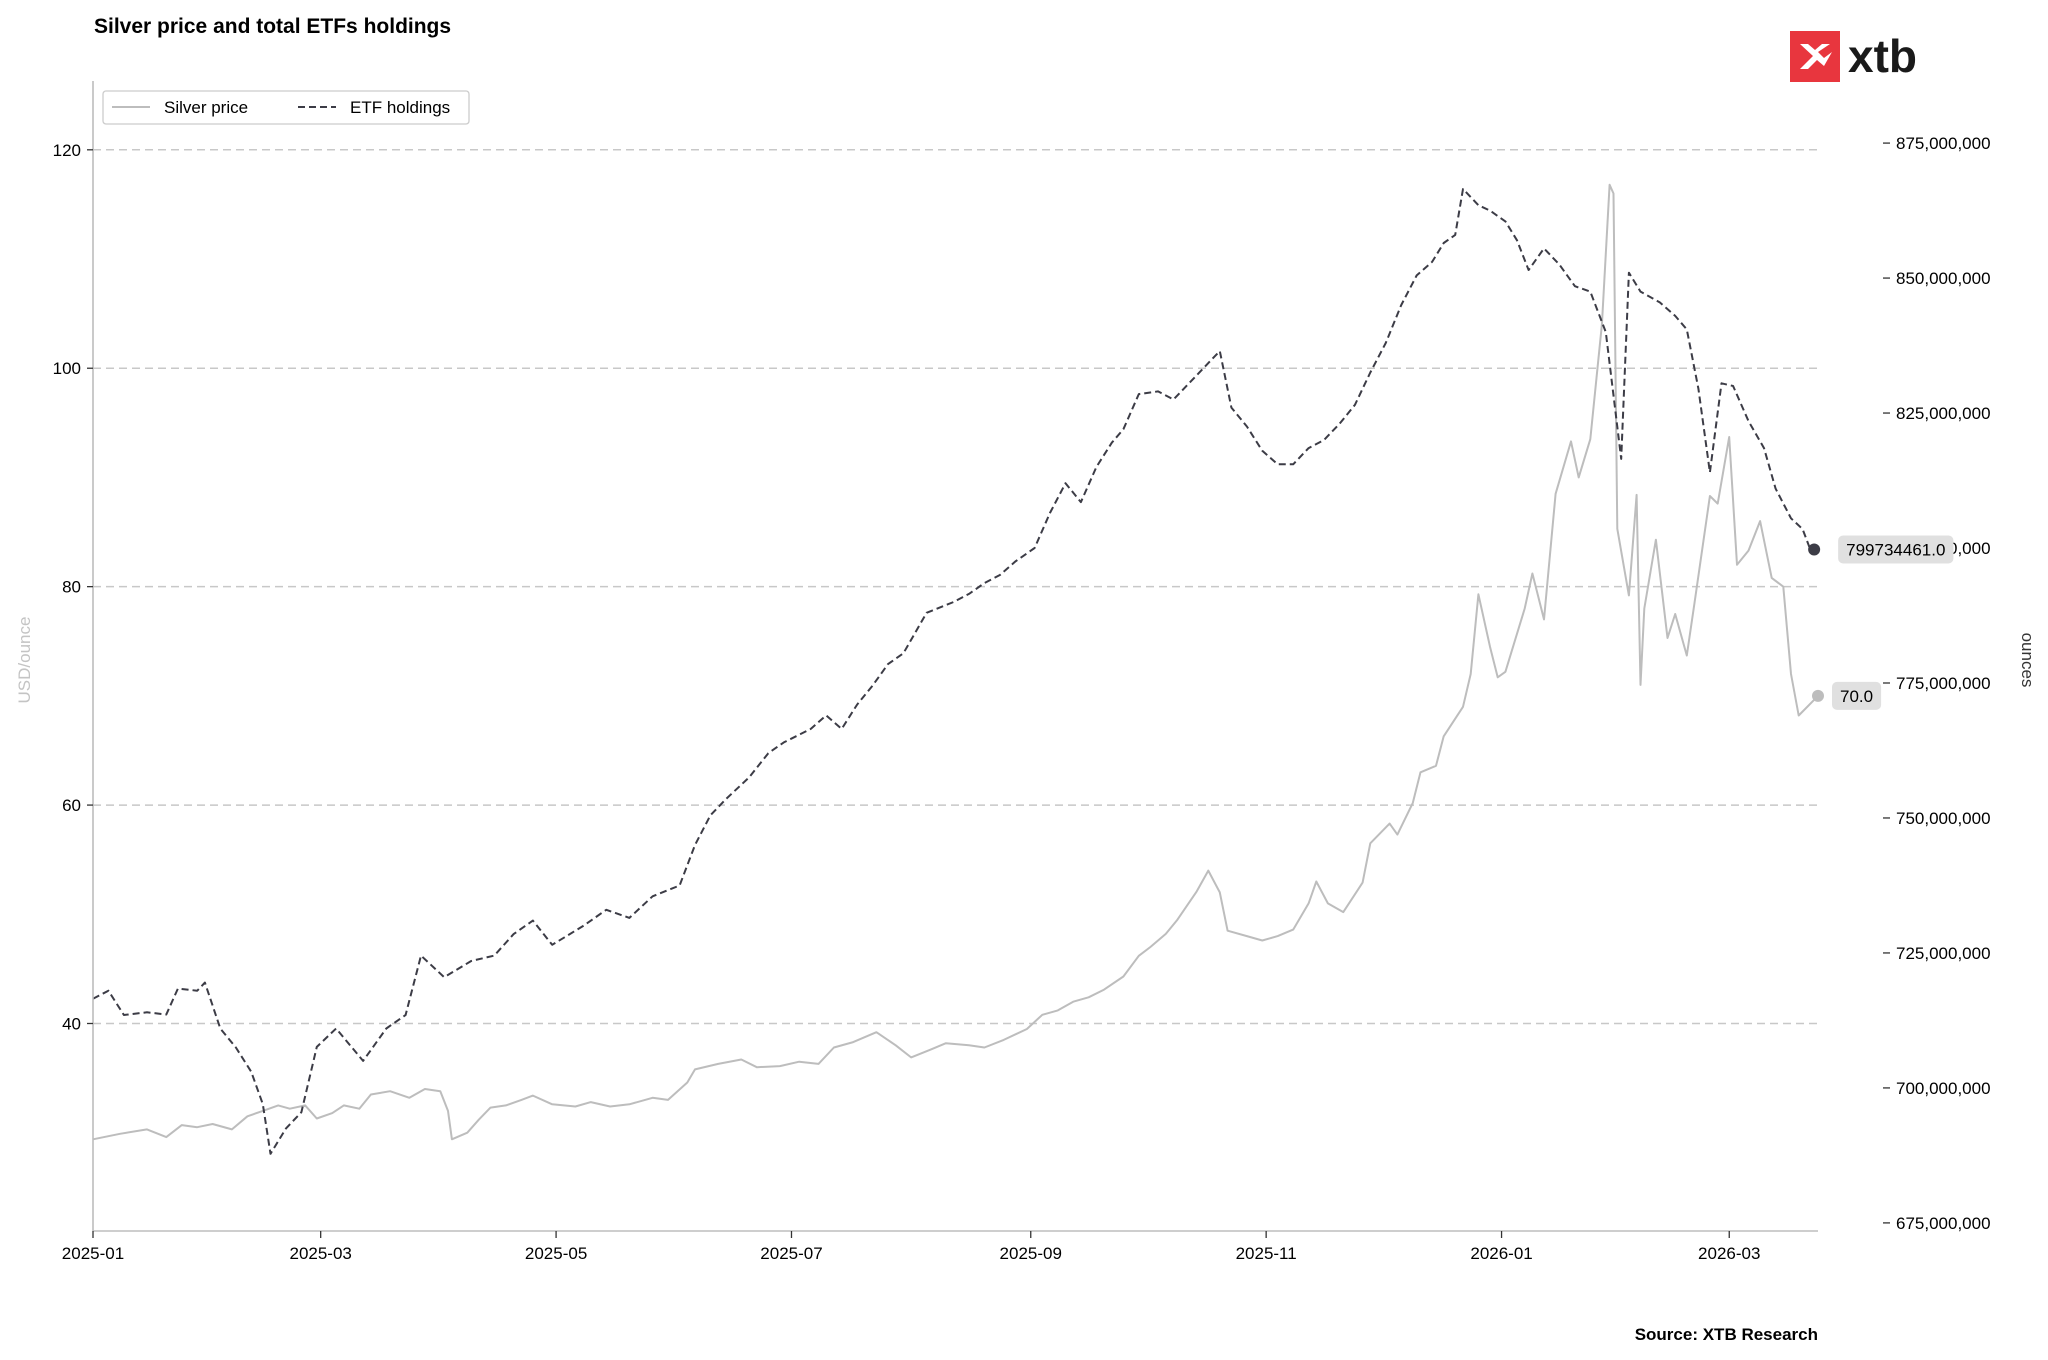 This screenshot has height=1360, width=2048. I want to click on legend-frame, so click(286, 107).